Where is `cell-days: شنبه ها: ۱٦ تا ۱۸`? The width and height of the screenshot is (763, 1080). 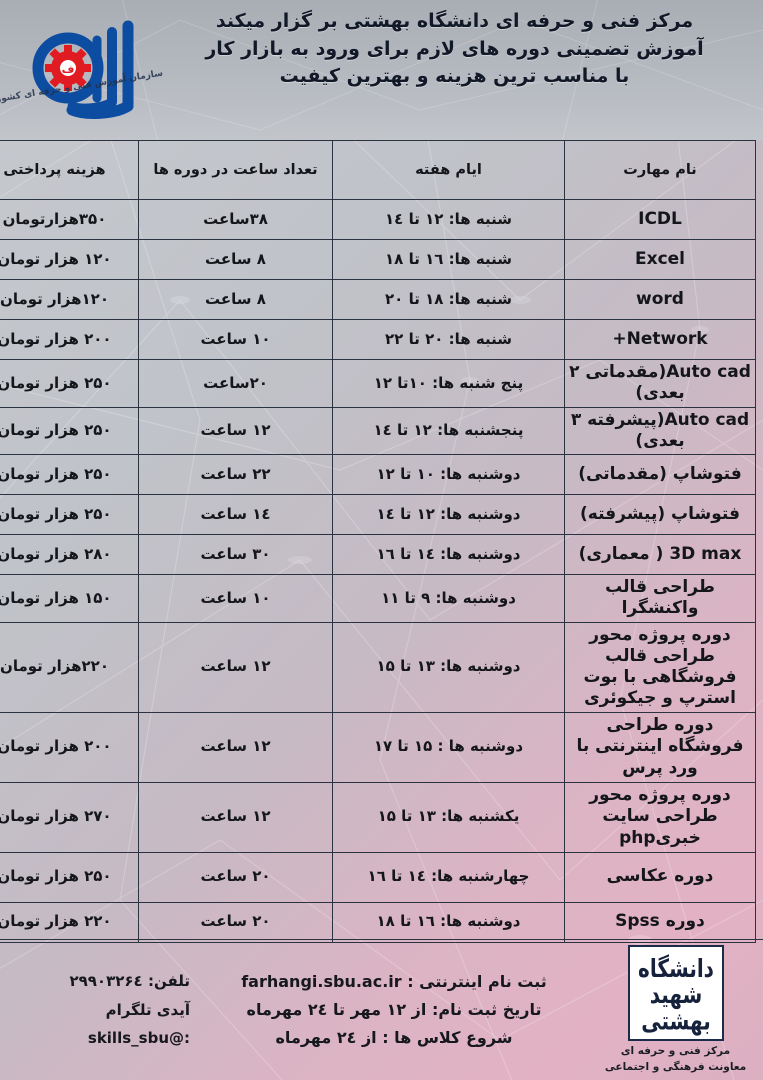 cell-days: شنبه ها: ۱٦ تا ۱۸ is located at coordinates (448, 259).